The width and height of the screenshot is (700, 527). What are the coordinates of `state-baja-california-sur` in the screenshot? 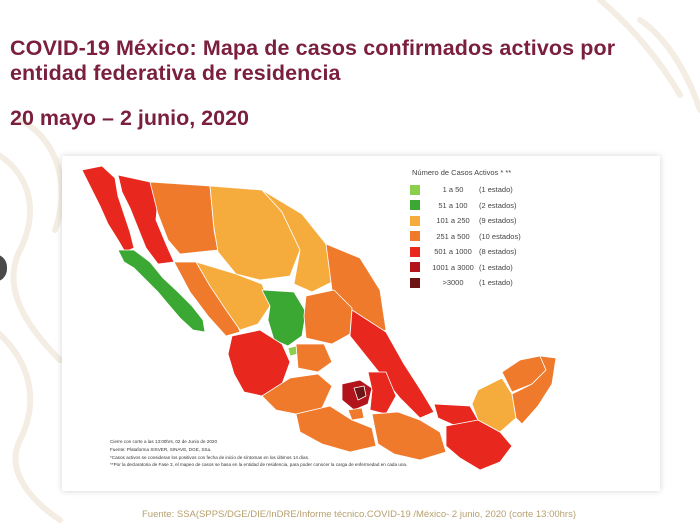 It's located at (161, 291).